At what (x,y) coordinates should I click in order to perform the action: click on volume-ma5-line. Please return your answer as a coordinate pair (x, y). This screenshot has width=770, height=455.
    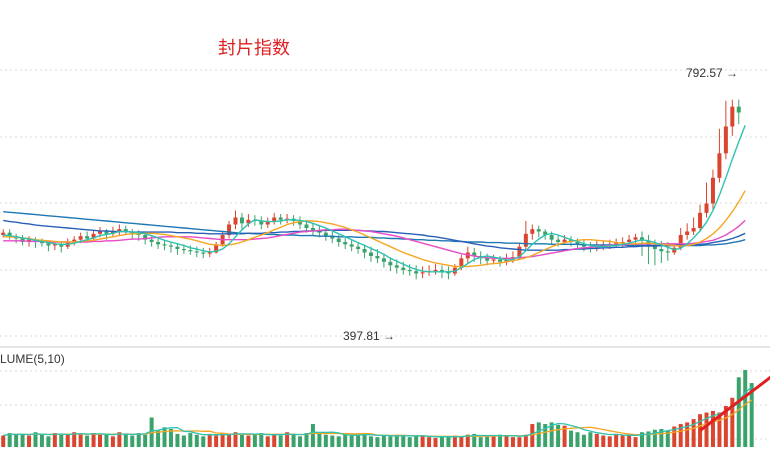
    Looking at the image, I should click on (378, 412).